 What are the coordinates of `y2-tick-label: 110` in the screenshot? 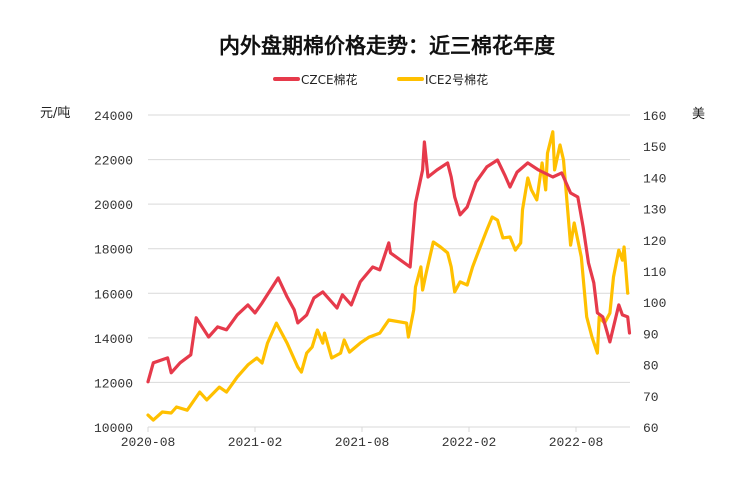 It's located at (654, 272).